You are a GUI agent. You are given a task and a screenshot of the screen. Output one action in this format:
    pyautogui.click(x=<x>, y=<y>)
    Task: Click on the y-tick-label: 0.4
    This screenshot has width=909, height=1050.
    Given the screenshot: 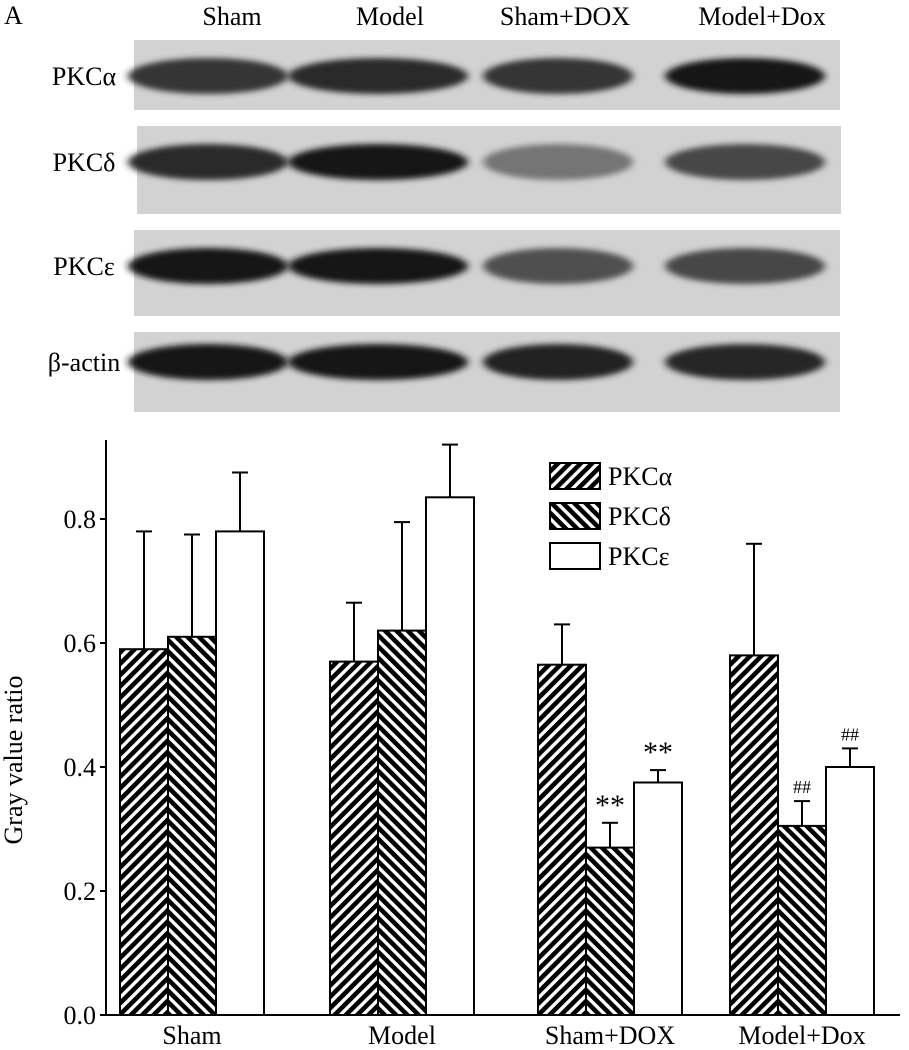 What is the action you would take?
    pyautogui.click(x=80, y=767)
    